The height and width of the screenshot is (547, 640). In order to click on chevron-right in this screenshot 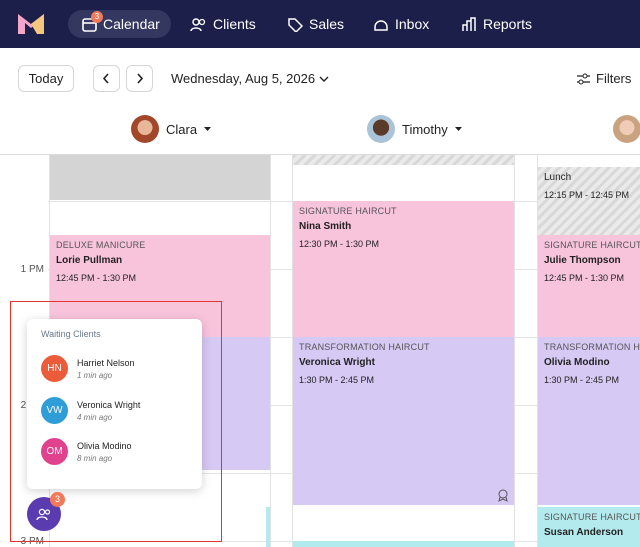, I will do `click(140, 78)`.